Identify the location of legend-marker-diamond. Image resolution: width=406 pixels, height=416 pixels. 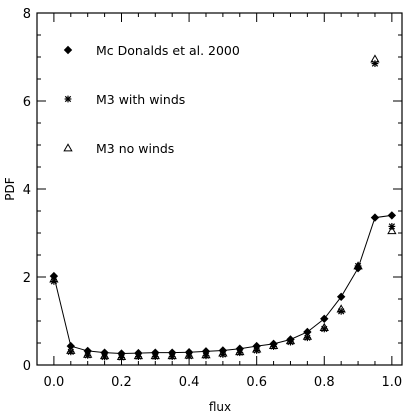
(68, 50).